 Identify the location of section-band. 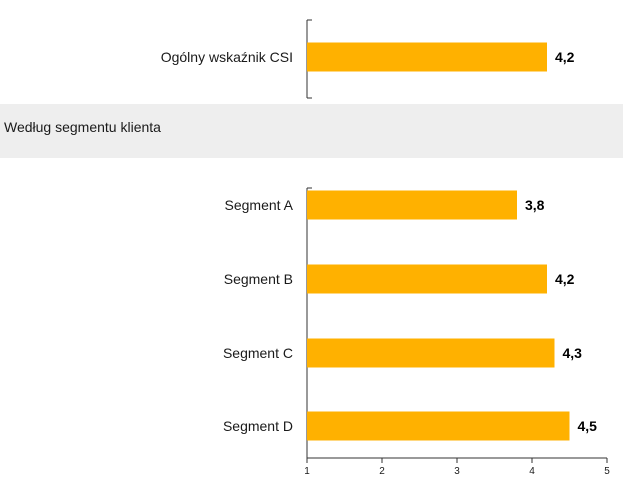
(311, 131).